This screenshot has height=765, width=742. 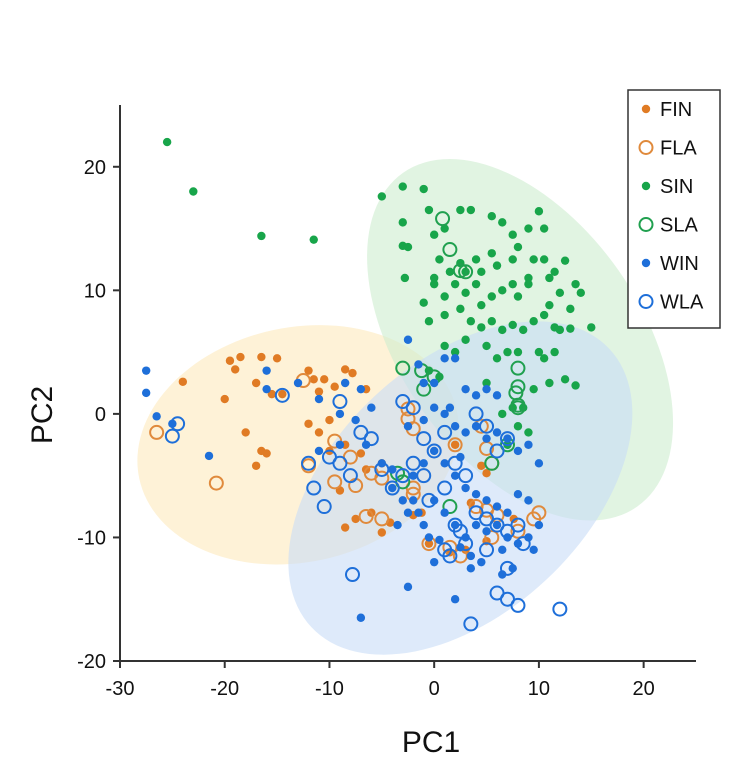 What do you see at coordinates (434, 689) in the screenshot?
I see `x-tick-label: 0` at bounding box center [434, 689].